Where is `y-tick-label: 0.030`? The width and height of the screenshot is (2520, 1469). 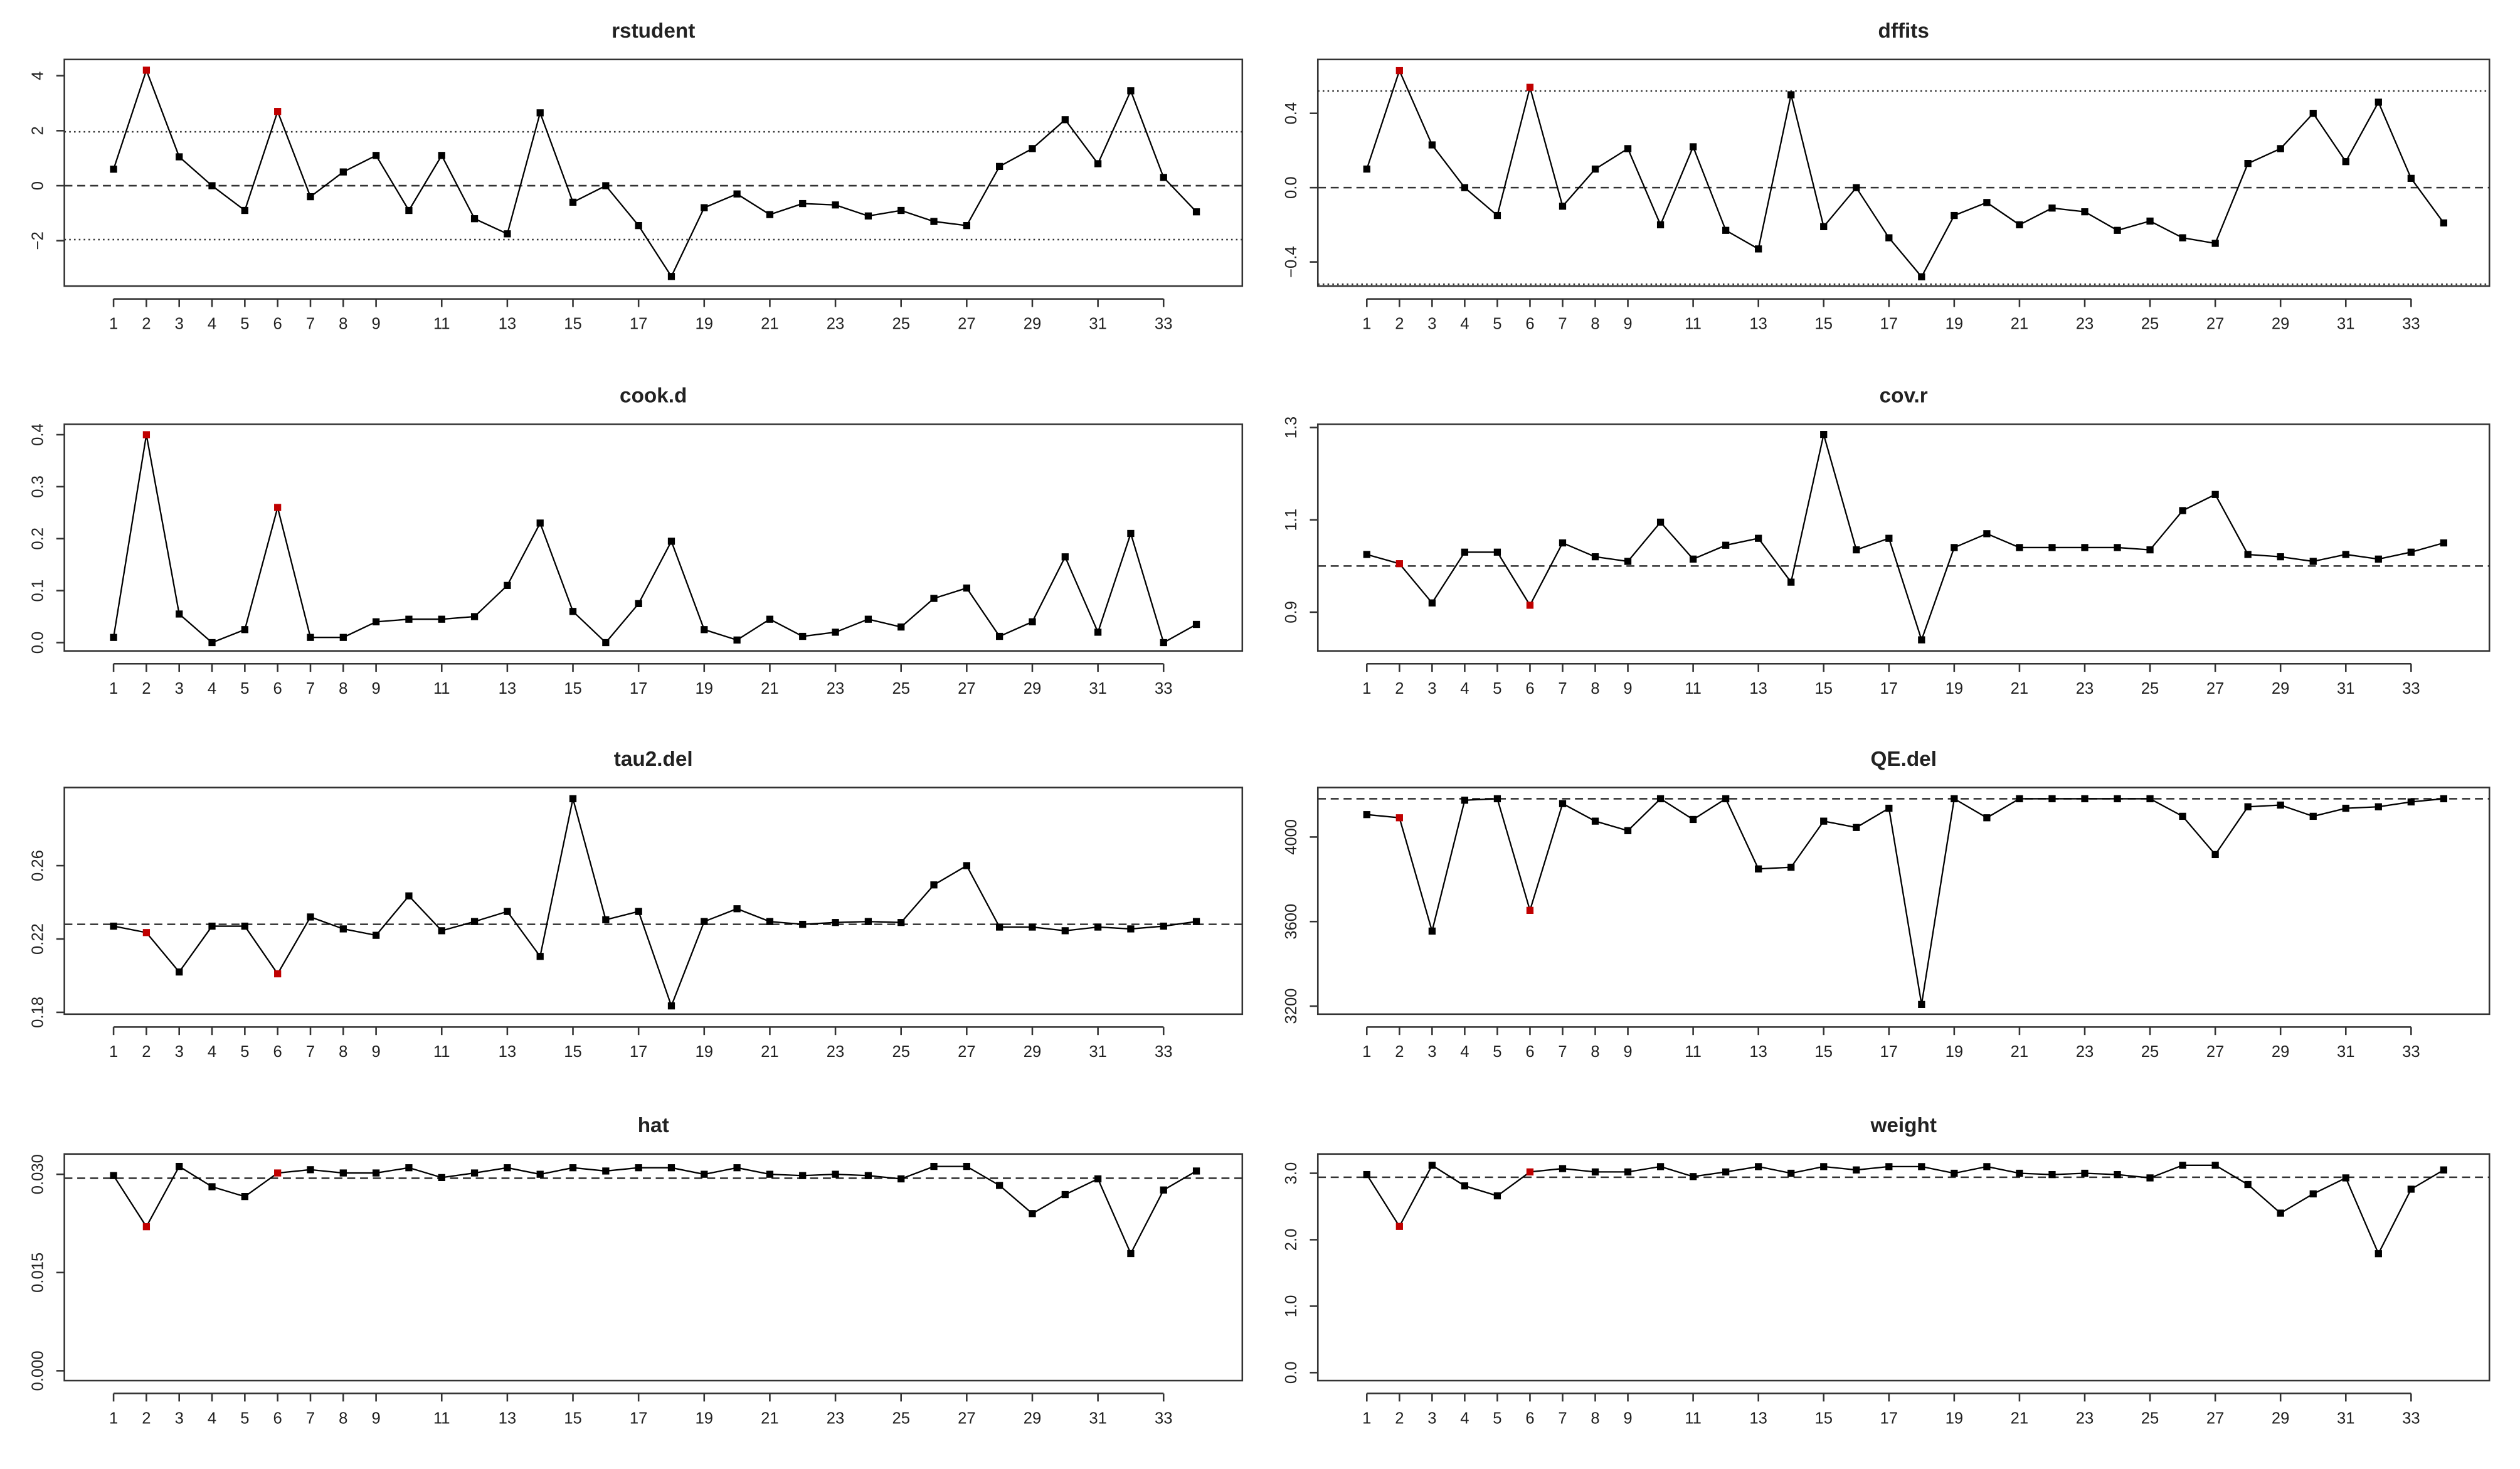 y-tick-label: 0.030 is located at coordinates (37, 1174).